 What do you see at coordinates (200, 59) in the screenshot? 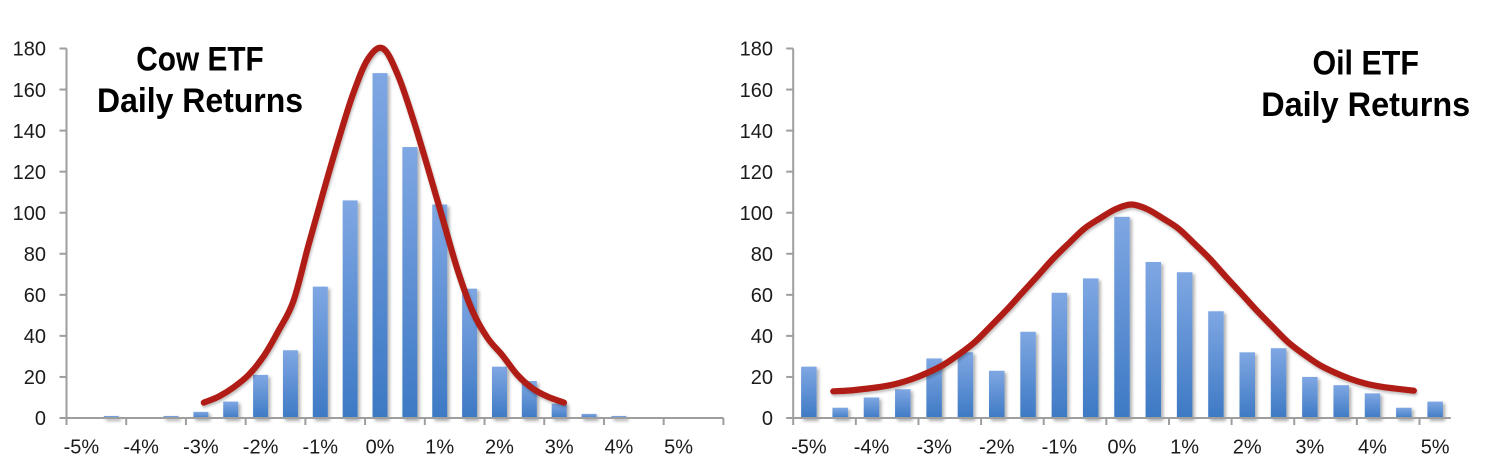
I see `chart-title-line: Cow ETF` at bounding box center [200, 59].